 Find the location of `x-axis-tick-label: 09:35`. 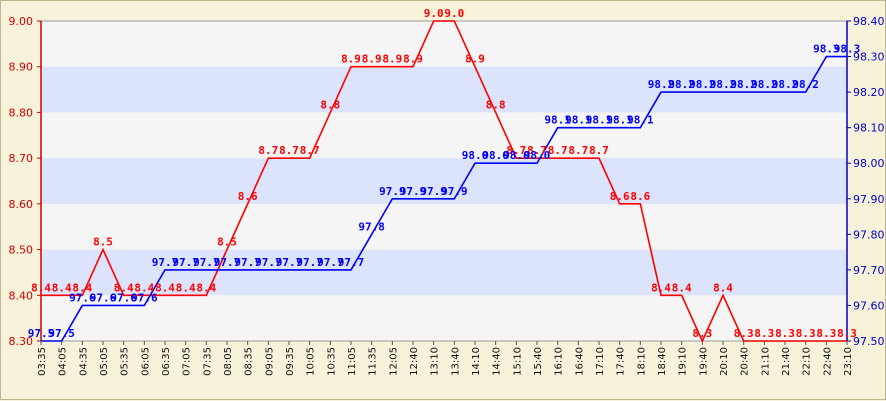

x-axis-tick-label: 09:35 is located at coordinates (290, 361).